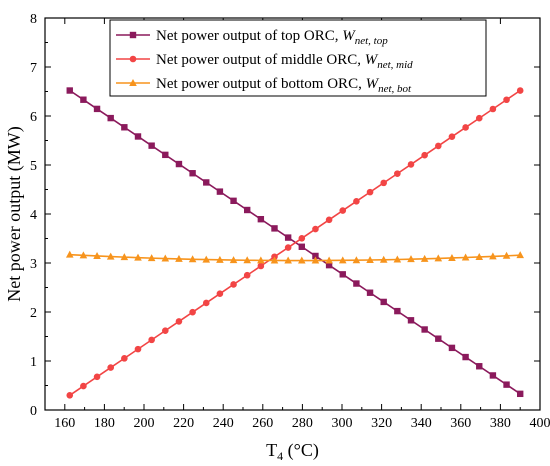  What do you see at coordinates (261, 84) in the screenshot?
I see `legend-label-text: Net power output of bottom ORC,` at bounding box center [261, 84].